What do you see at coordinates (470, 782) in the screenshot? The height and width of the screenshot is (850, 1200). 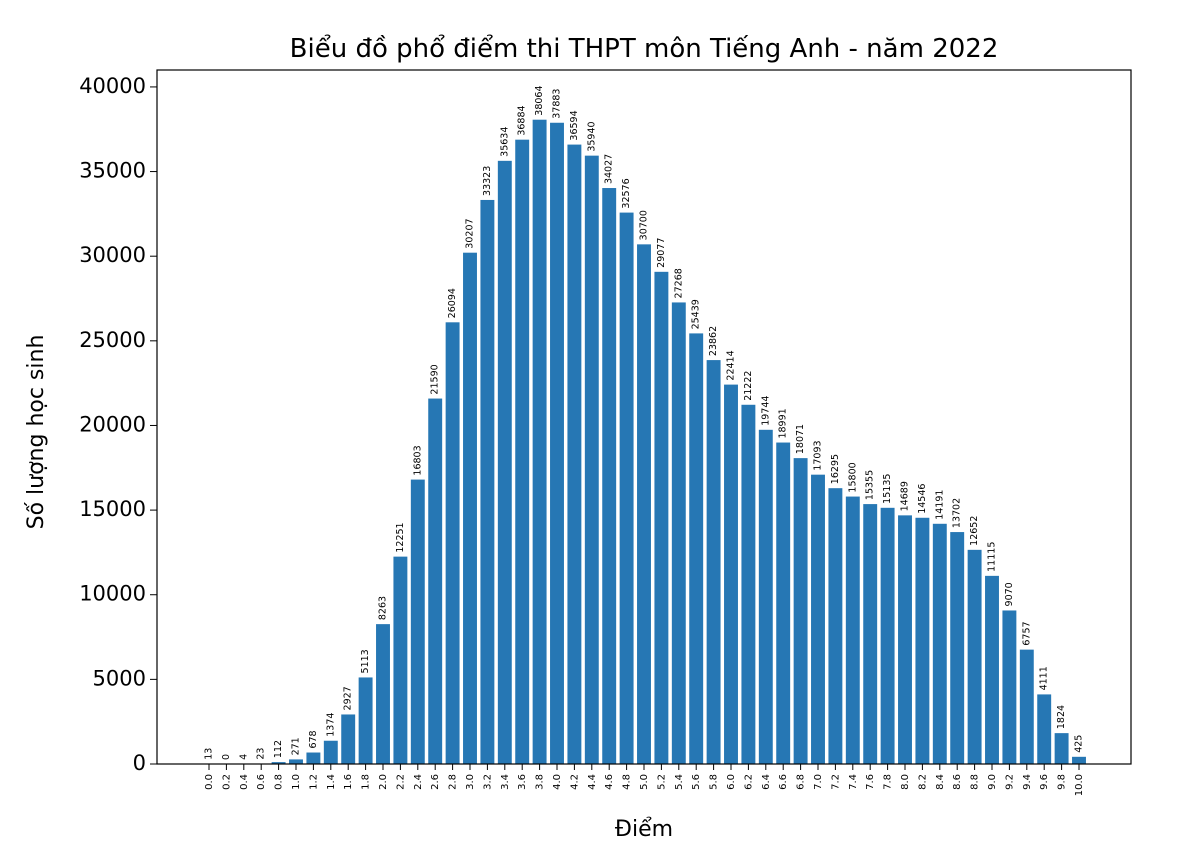 I see `x-tick-label: 3.0` at bounding box center [470, 782].